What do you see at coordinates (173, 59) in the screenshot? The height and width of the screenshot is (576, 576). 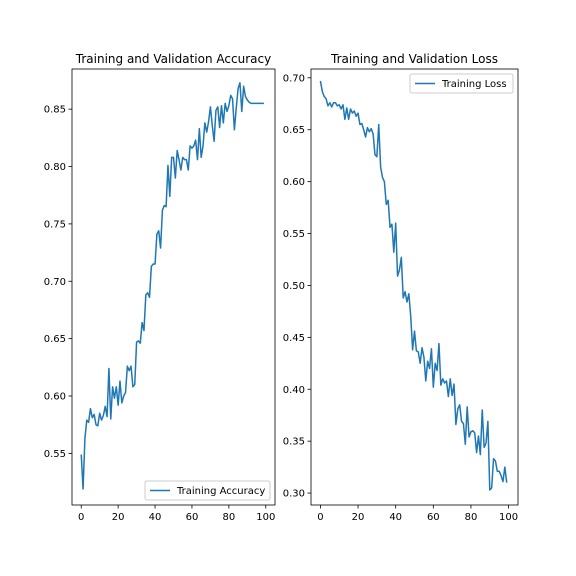 I see `chart-title: Training and Validation Accuracy` at bounding box center [173, 59].